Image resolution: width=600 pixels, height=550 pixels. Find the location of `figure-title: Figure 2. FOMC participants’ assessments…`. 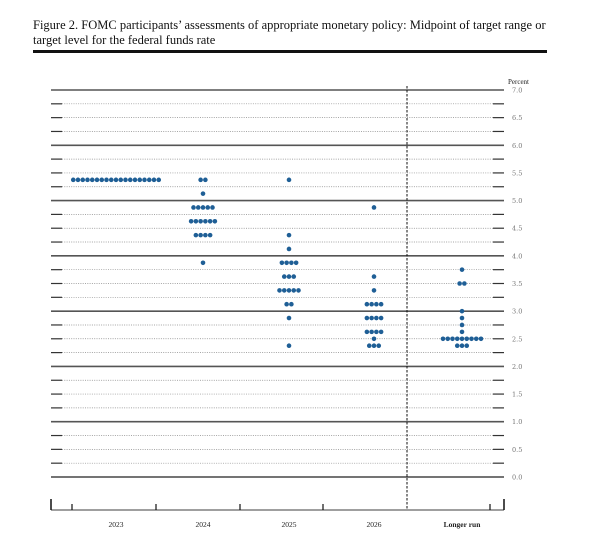

figure-title: Figure 2. FOMC participants’ assessments… is located at coordinates (289, 32).